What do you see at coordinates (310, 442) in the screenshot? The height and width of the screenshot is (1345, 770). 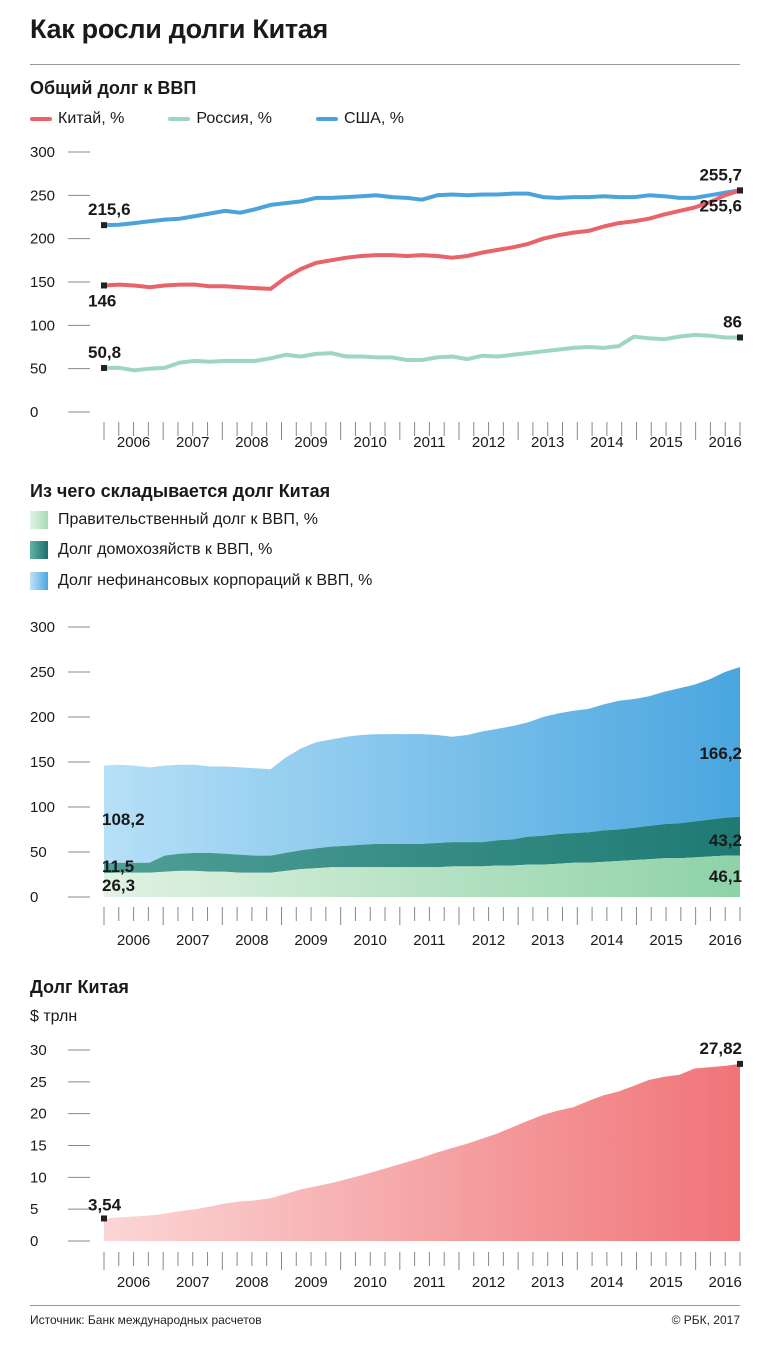 I see `x-tick-label: 2009` at bounding box center [310, 442].